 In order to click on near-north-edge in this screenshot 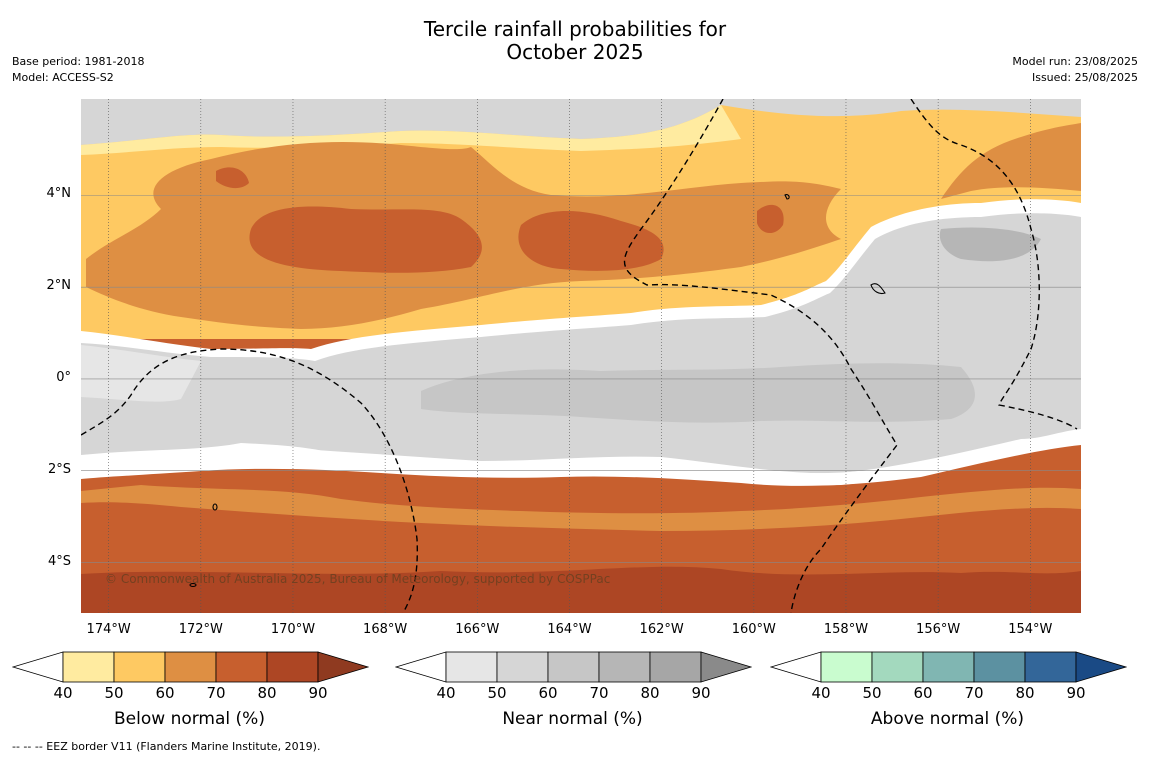, I will do `click(581, 122)`.